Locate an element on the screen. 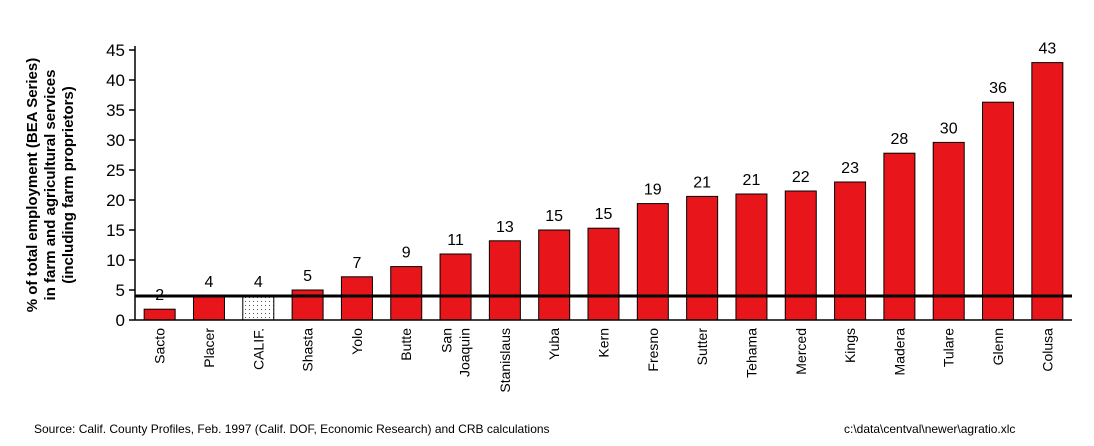 This screenshot has width=1094, height=446. x-tick-label: Shasta is located at coordinates (308, 350).